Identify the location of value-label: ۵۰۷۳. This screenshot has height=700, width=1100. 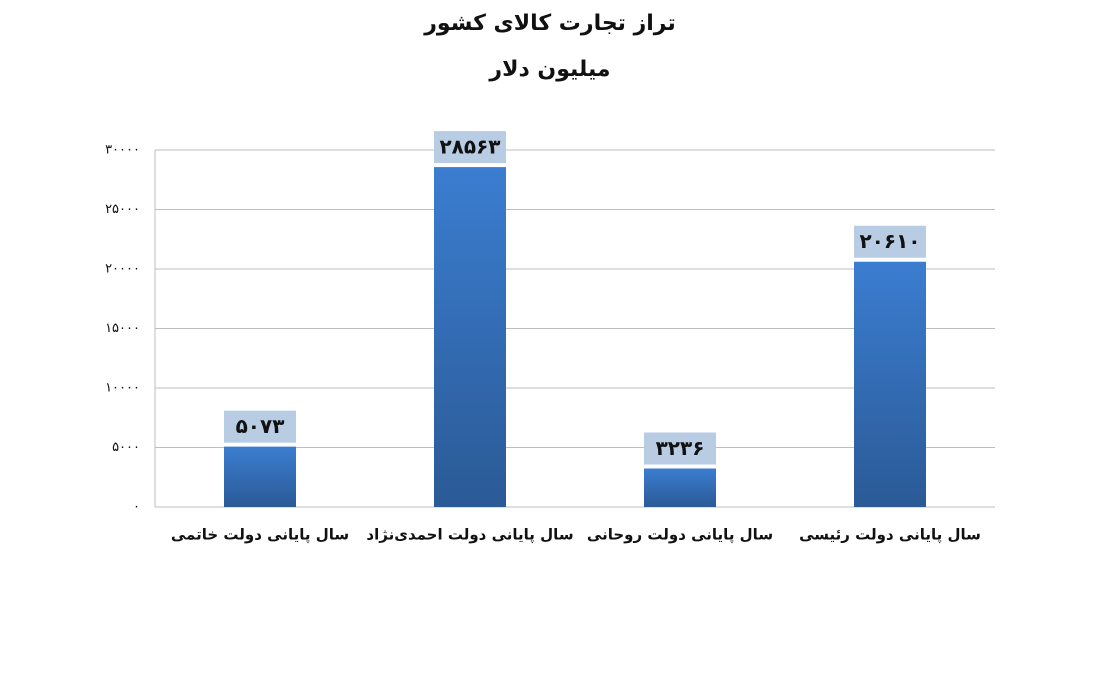
(260, 426).